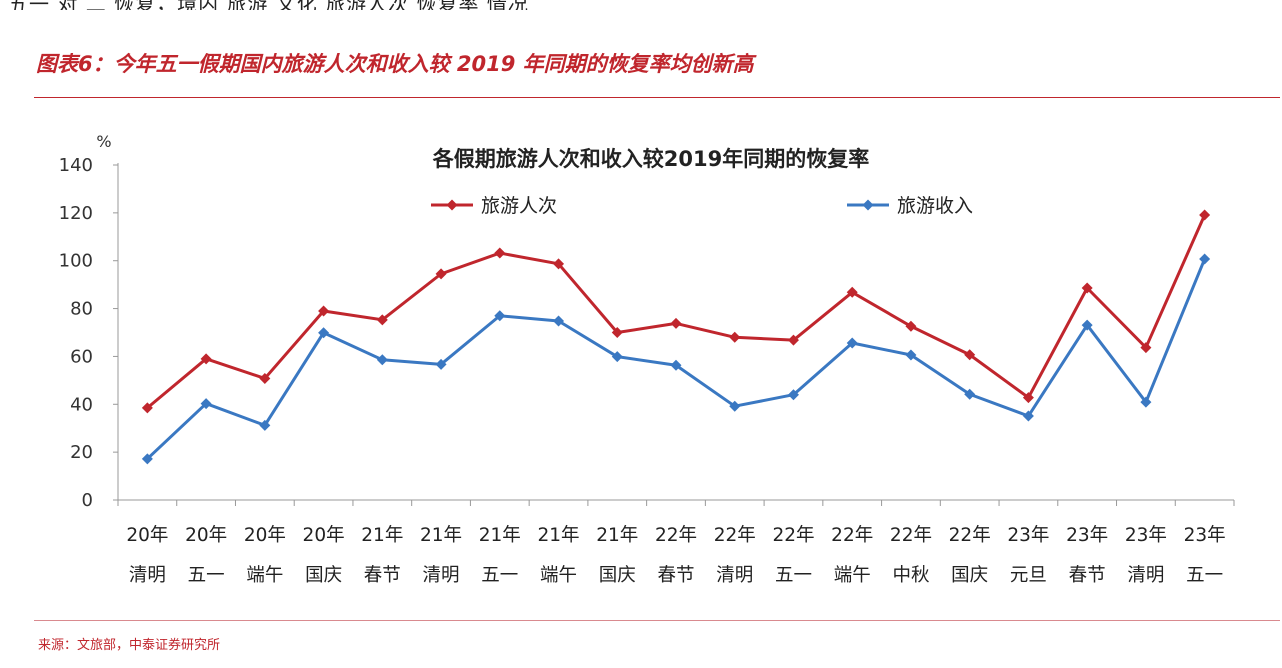 Image resolution: width=1282 pixels, height=668 pixels. I want to click on chart-title: 各假期旅游人次和收入较2019年同期的恢复率, so click(650, 159).